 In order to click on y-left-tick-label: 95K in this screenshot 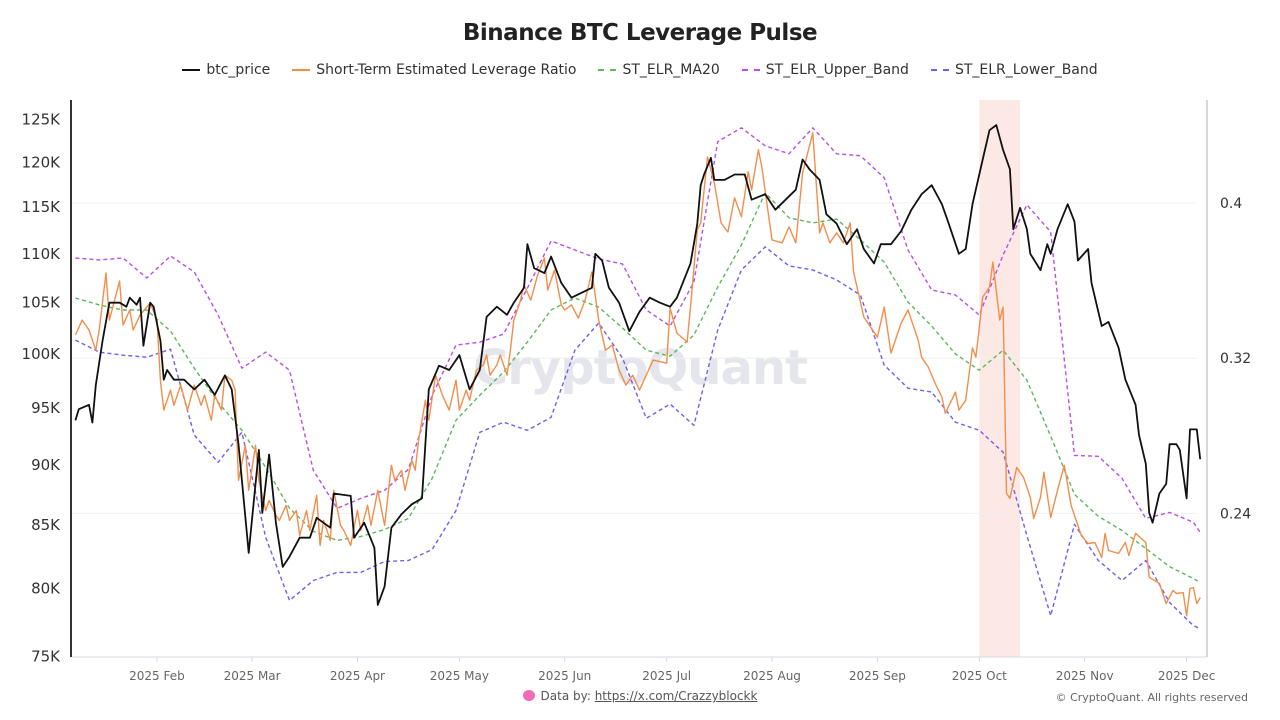, I will do `click(46, 408)`.